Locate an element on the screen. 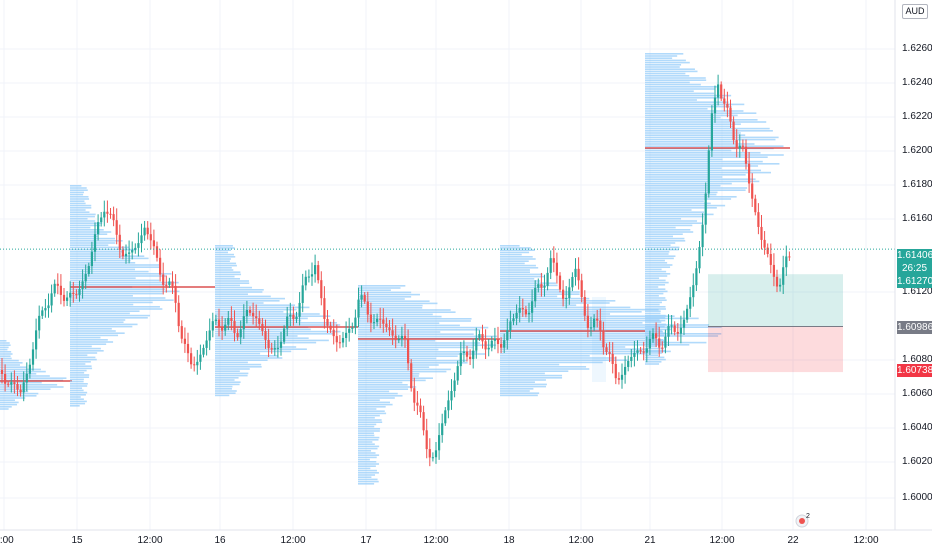 The image size is (932, 550). time-tick-label: 12:00 is located at coordinates (436, 540).